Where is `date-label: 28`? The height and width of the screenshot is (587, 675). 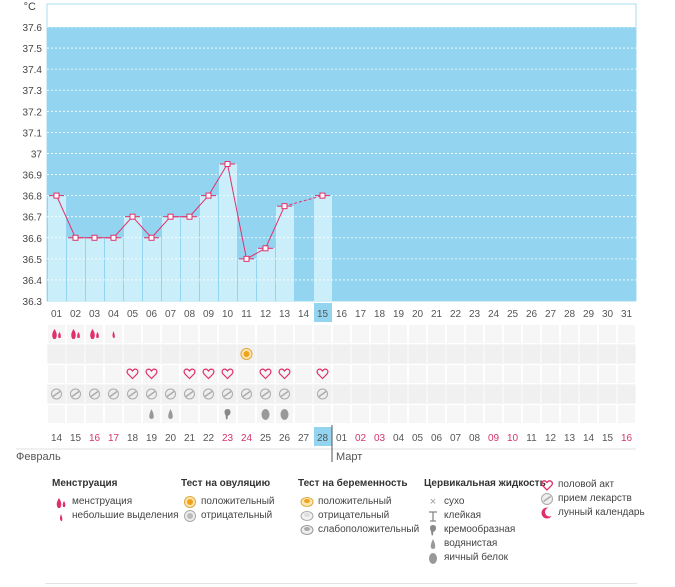 date-label: 28 is located at coordinates (323, 438).